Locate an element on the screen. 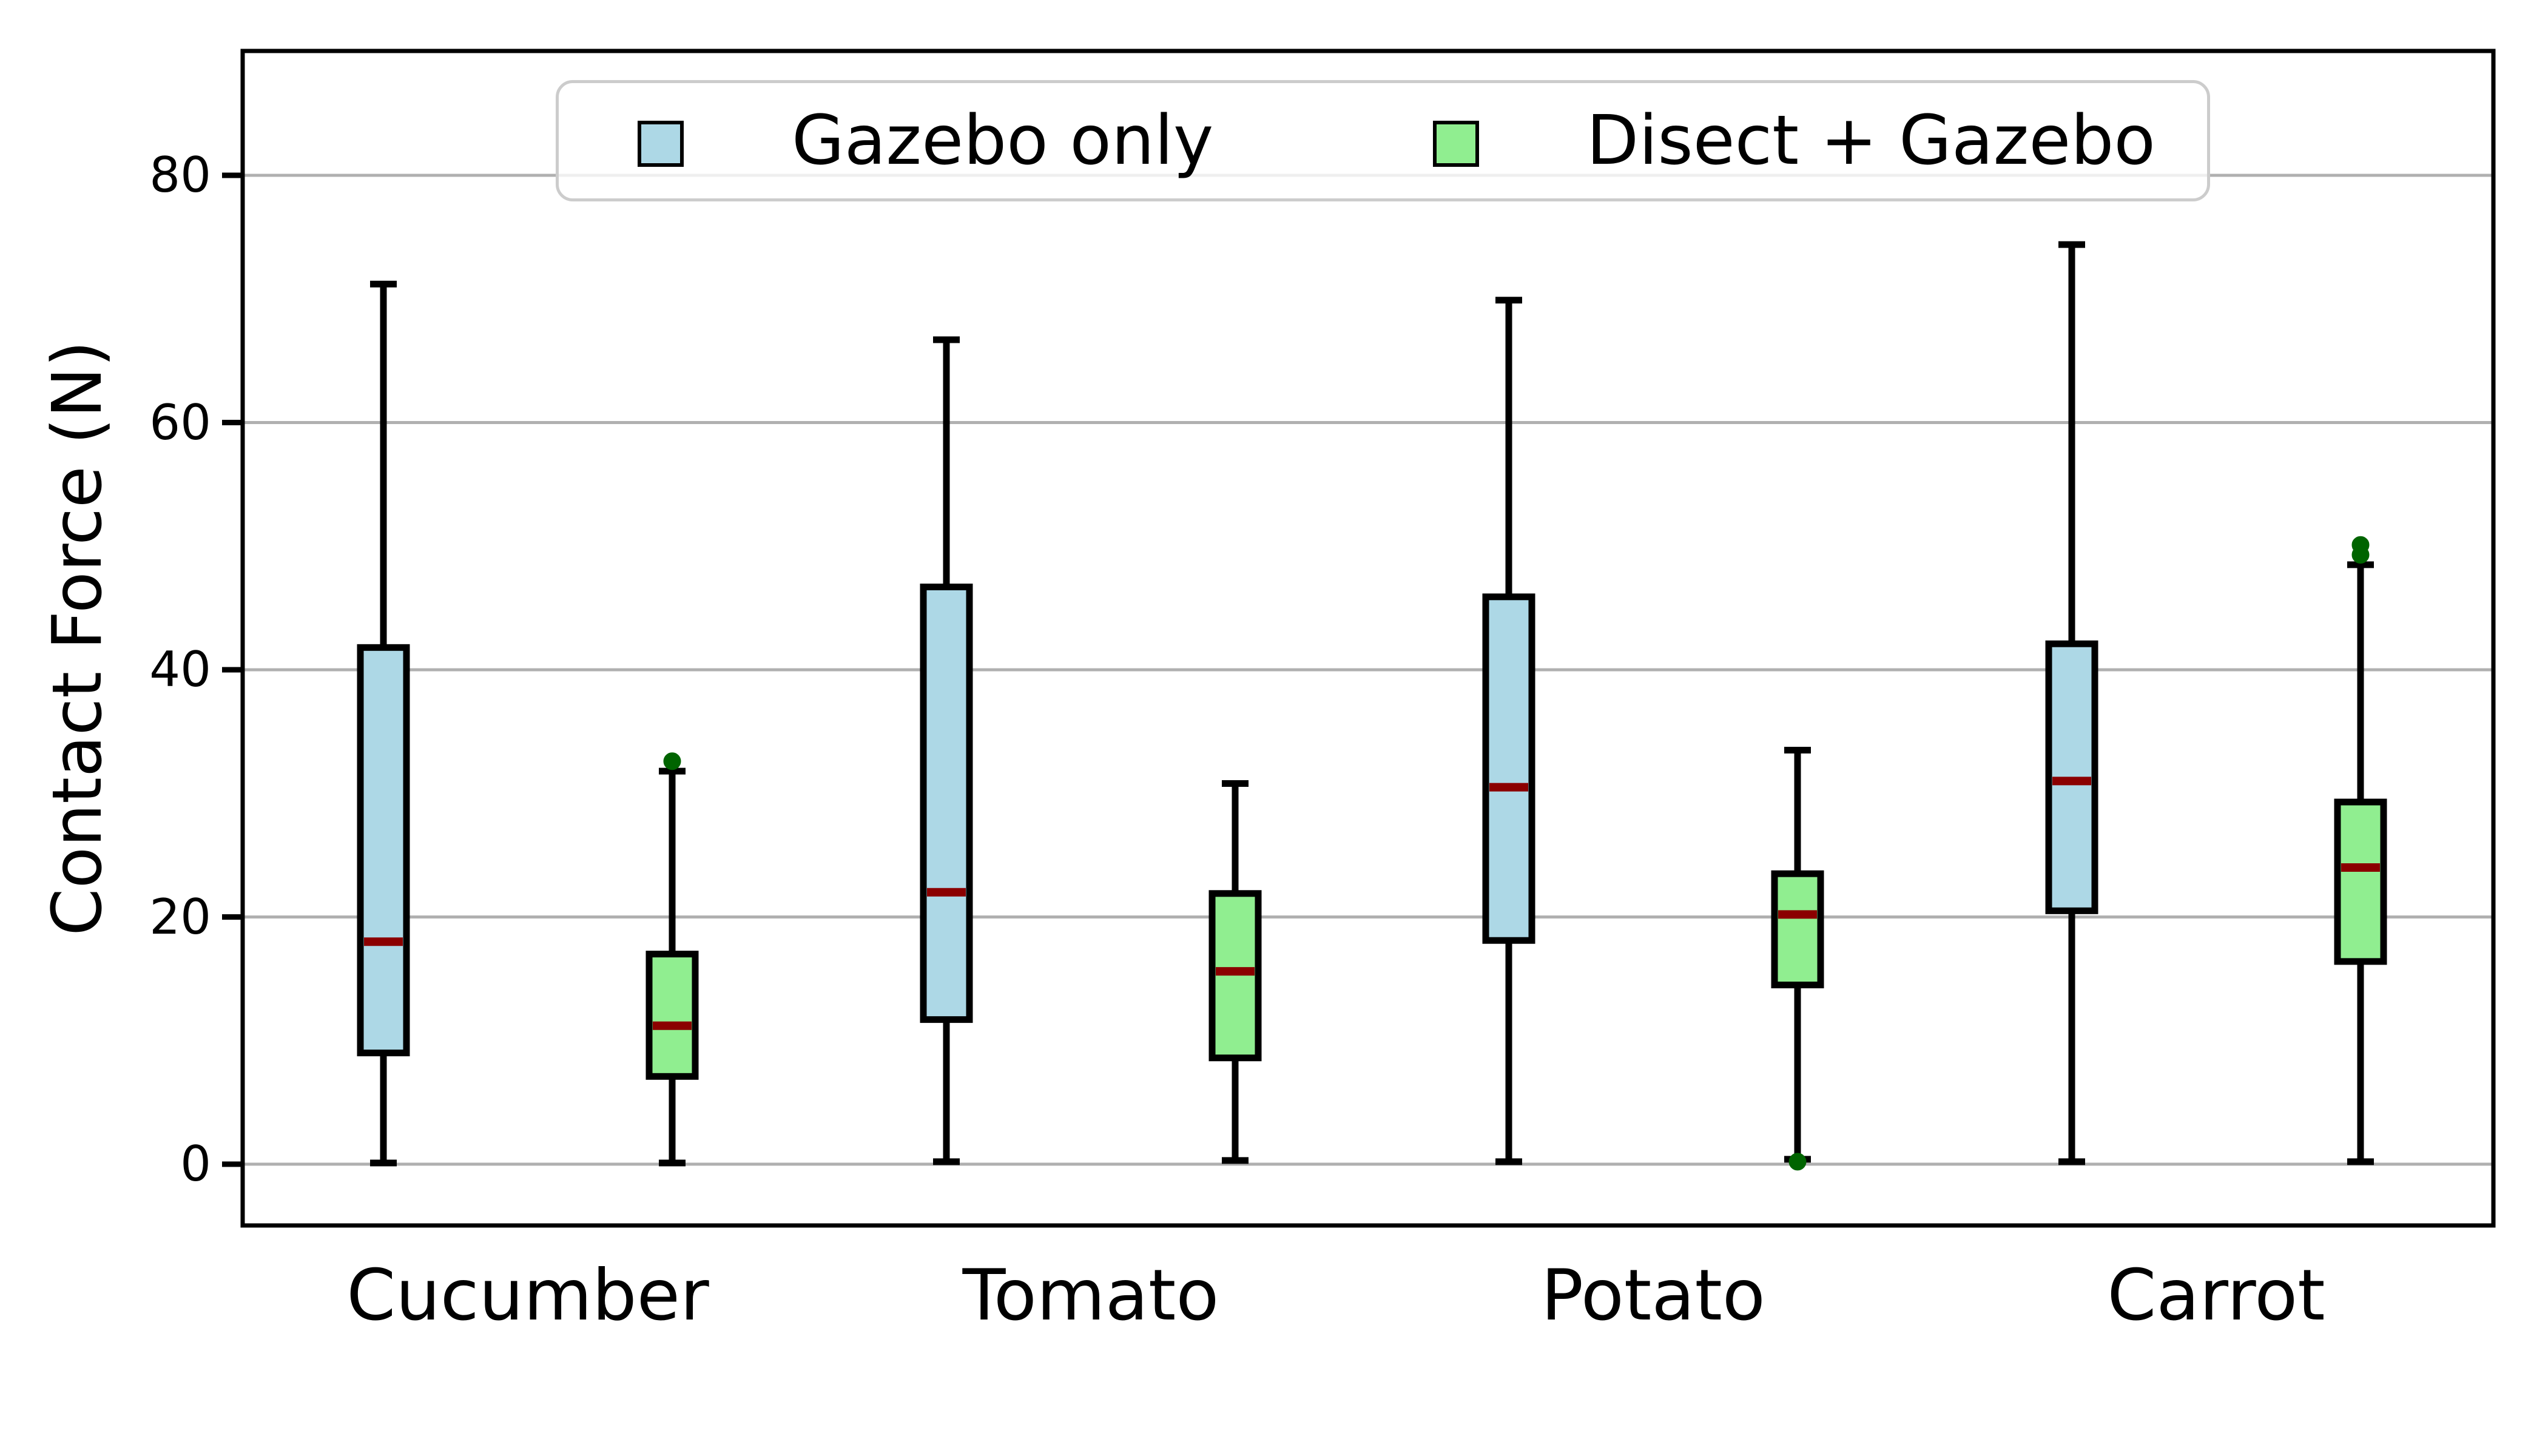  y-tick-label-80: 80 is located at coordinates (180, 175).